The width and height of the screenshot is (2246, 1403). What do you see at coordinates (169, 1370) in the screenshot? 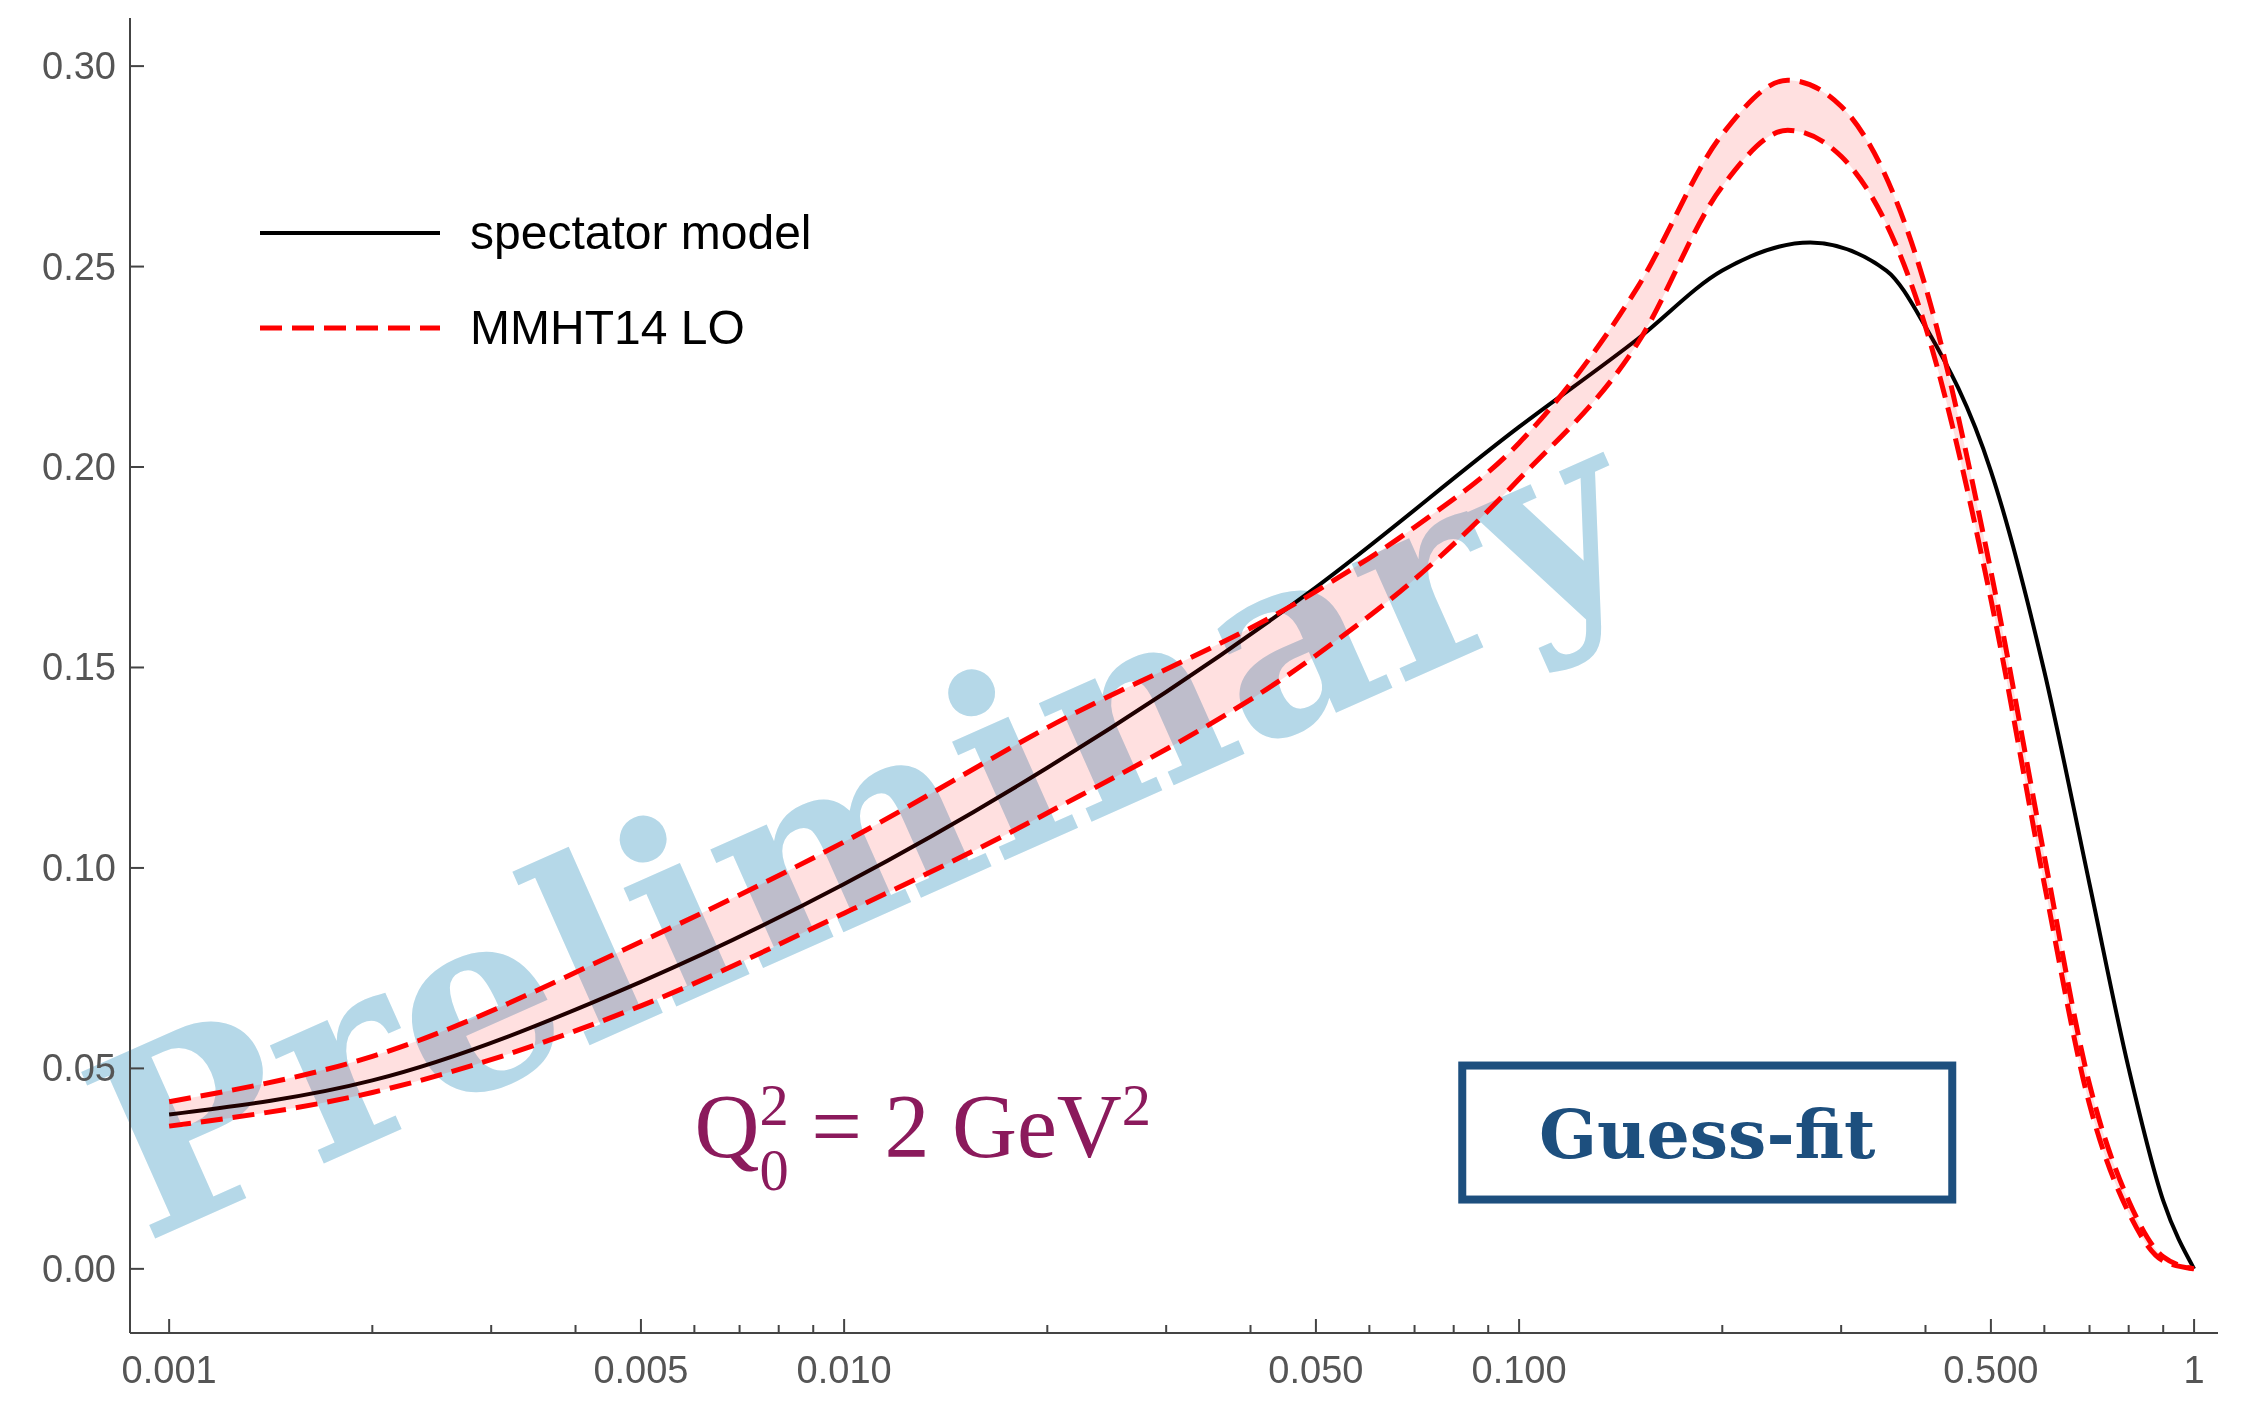
I see `x-tick-label: 0.001` at bounding box center [169, 1370].